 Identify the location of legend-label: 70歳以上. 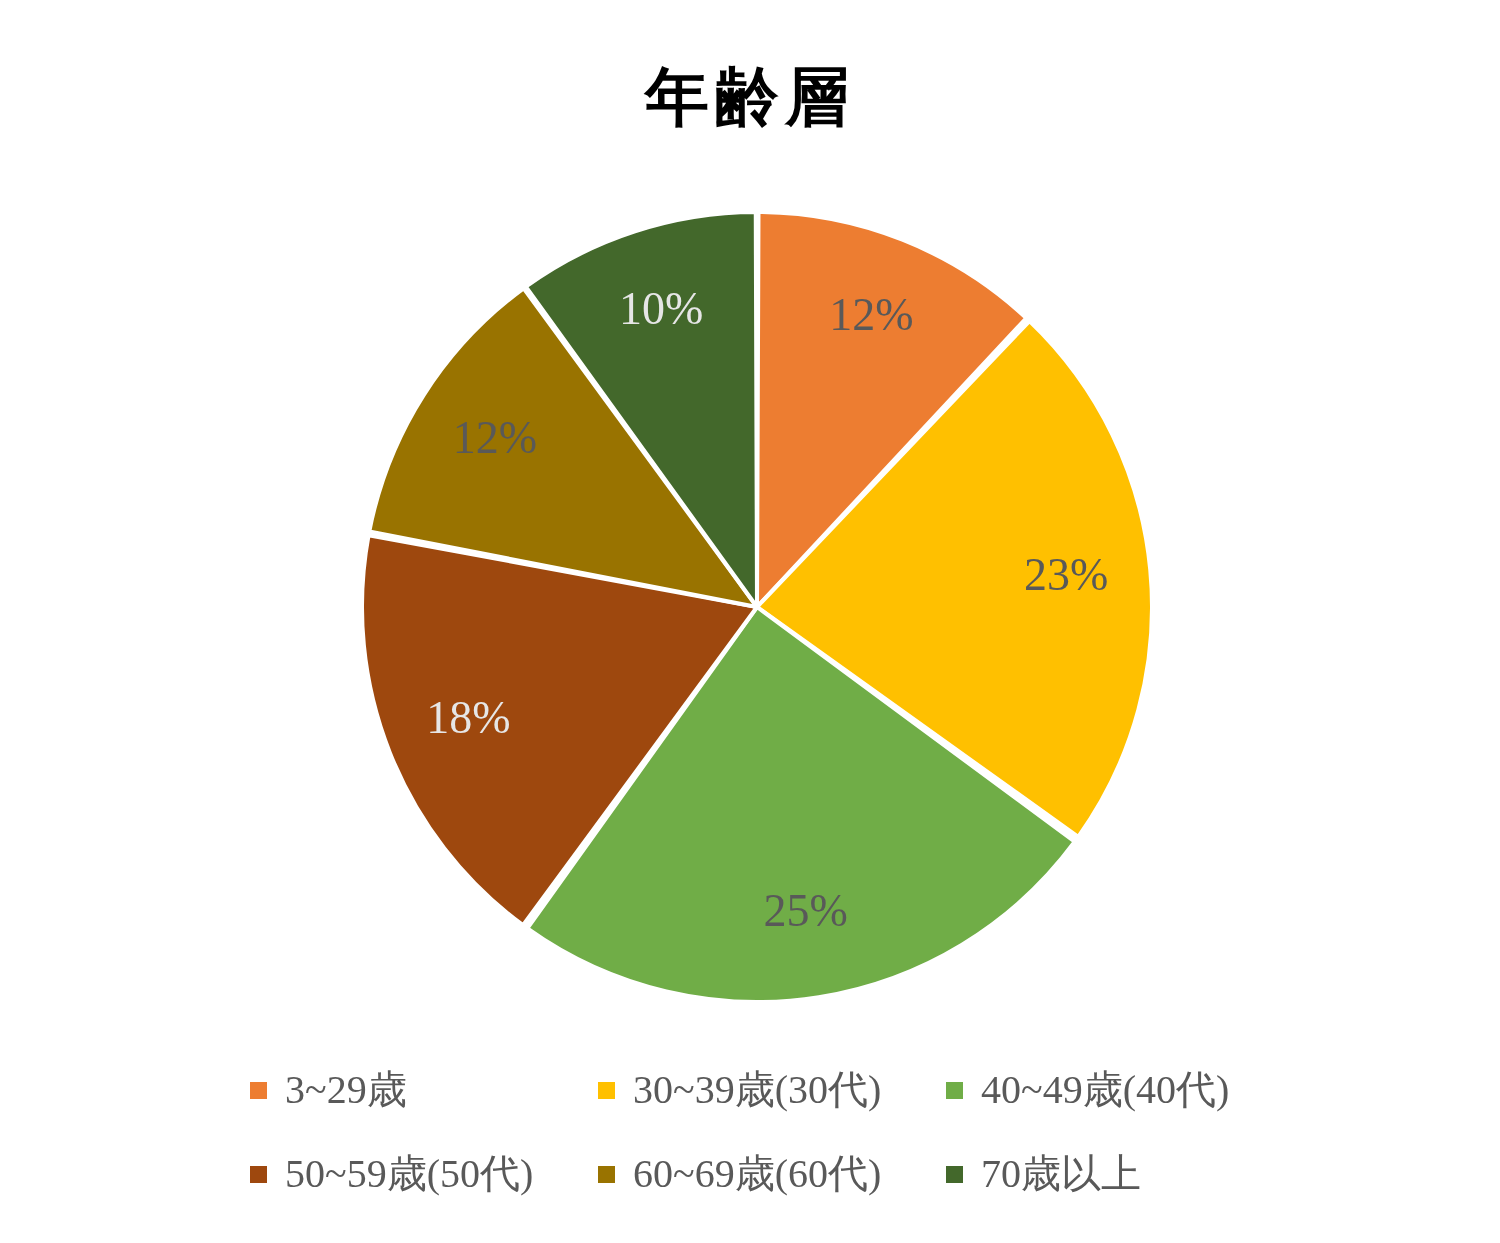
(1061, 1173).